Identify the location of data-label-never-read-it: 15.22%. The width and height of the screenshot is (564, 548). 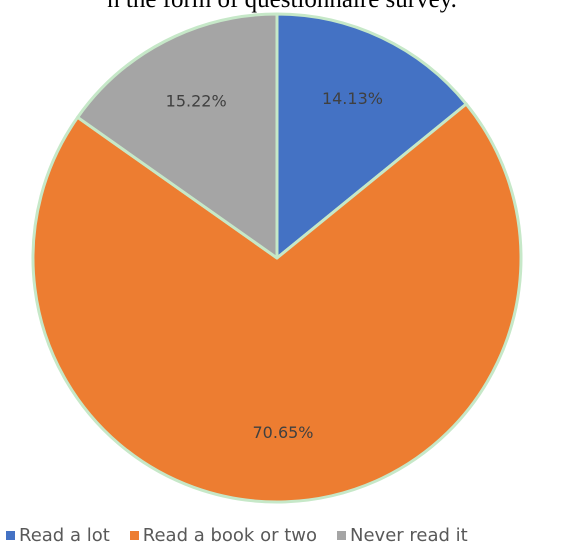
(196, 101).